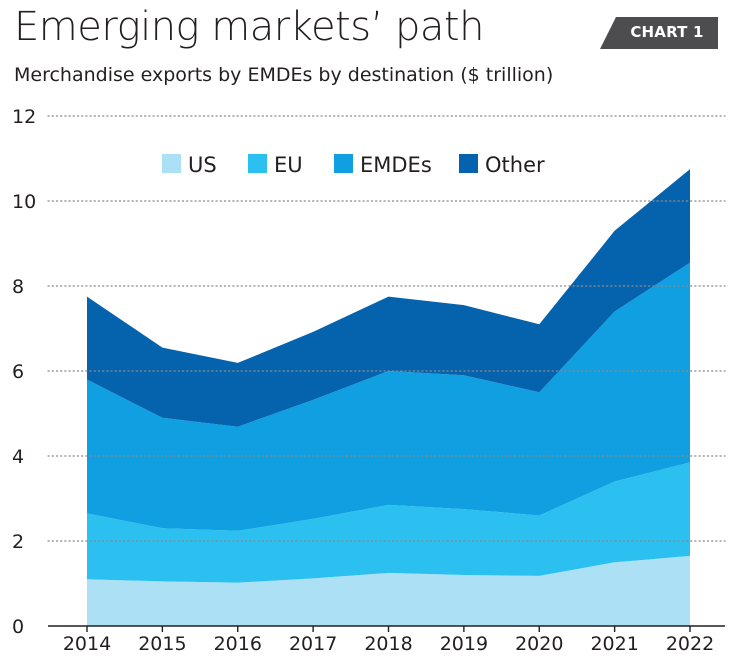 The image size is (730, 663). I want to click on legend-label-us: US, so click(202, 165).